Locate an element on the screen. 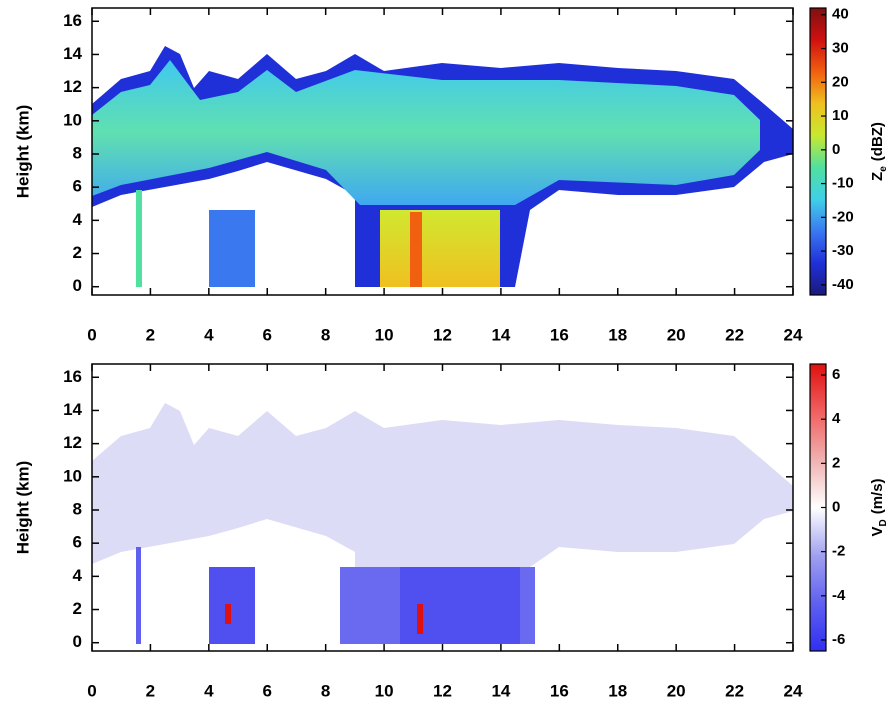 This screenshot has height=709, width=894. colorbar-tick-label: 10 is located at coordinates (840, 115).